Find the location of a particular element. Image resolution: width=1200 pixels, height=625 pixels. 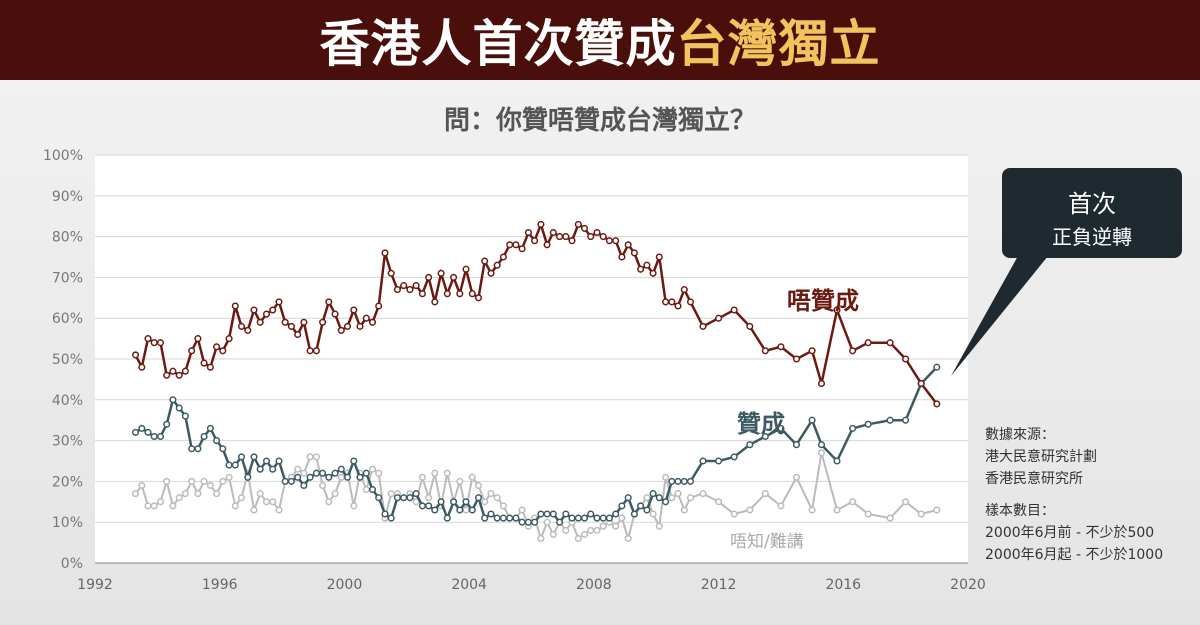

series-label-support: 贊成 is located at coordinates (761, 424).